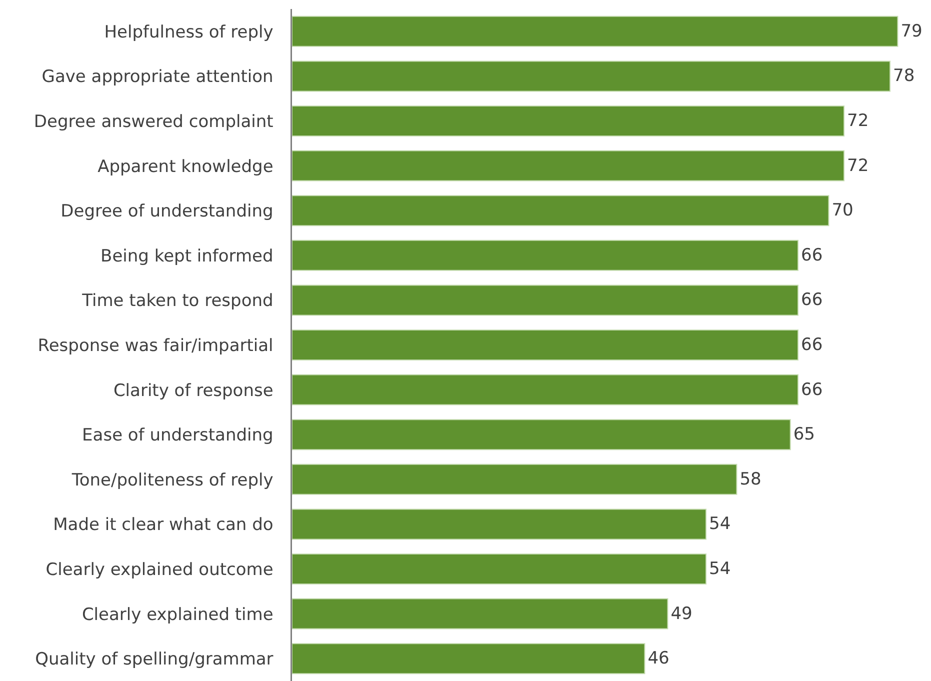 Image resolution: width=931 pixels, height=681 pixels. What do you see at coordinates (751, 479) in the screenshot?
I see `data-label: 58` at bounding box center [751, 479].